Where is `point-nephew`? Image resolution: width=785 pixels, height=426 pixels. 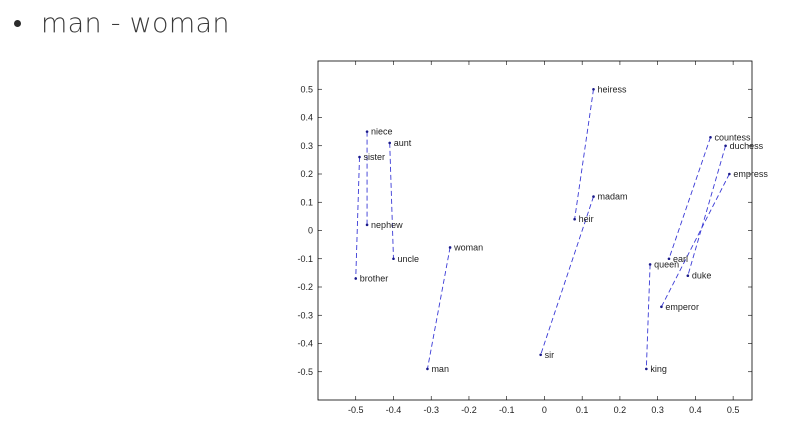 point-nephew is located at coordinates (367, 225).